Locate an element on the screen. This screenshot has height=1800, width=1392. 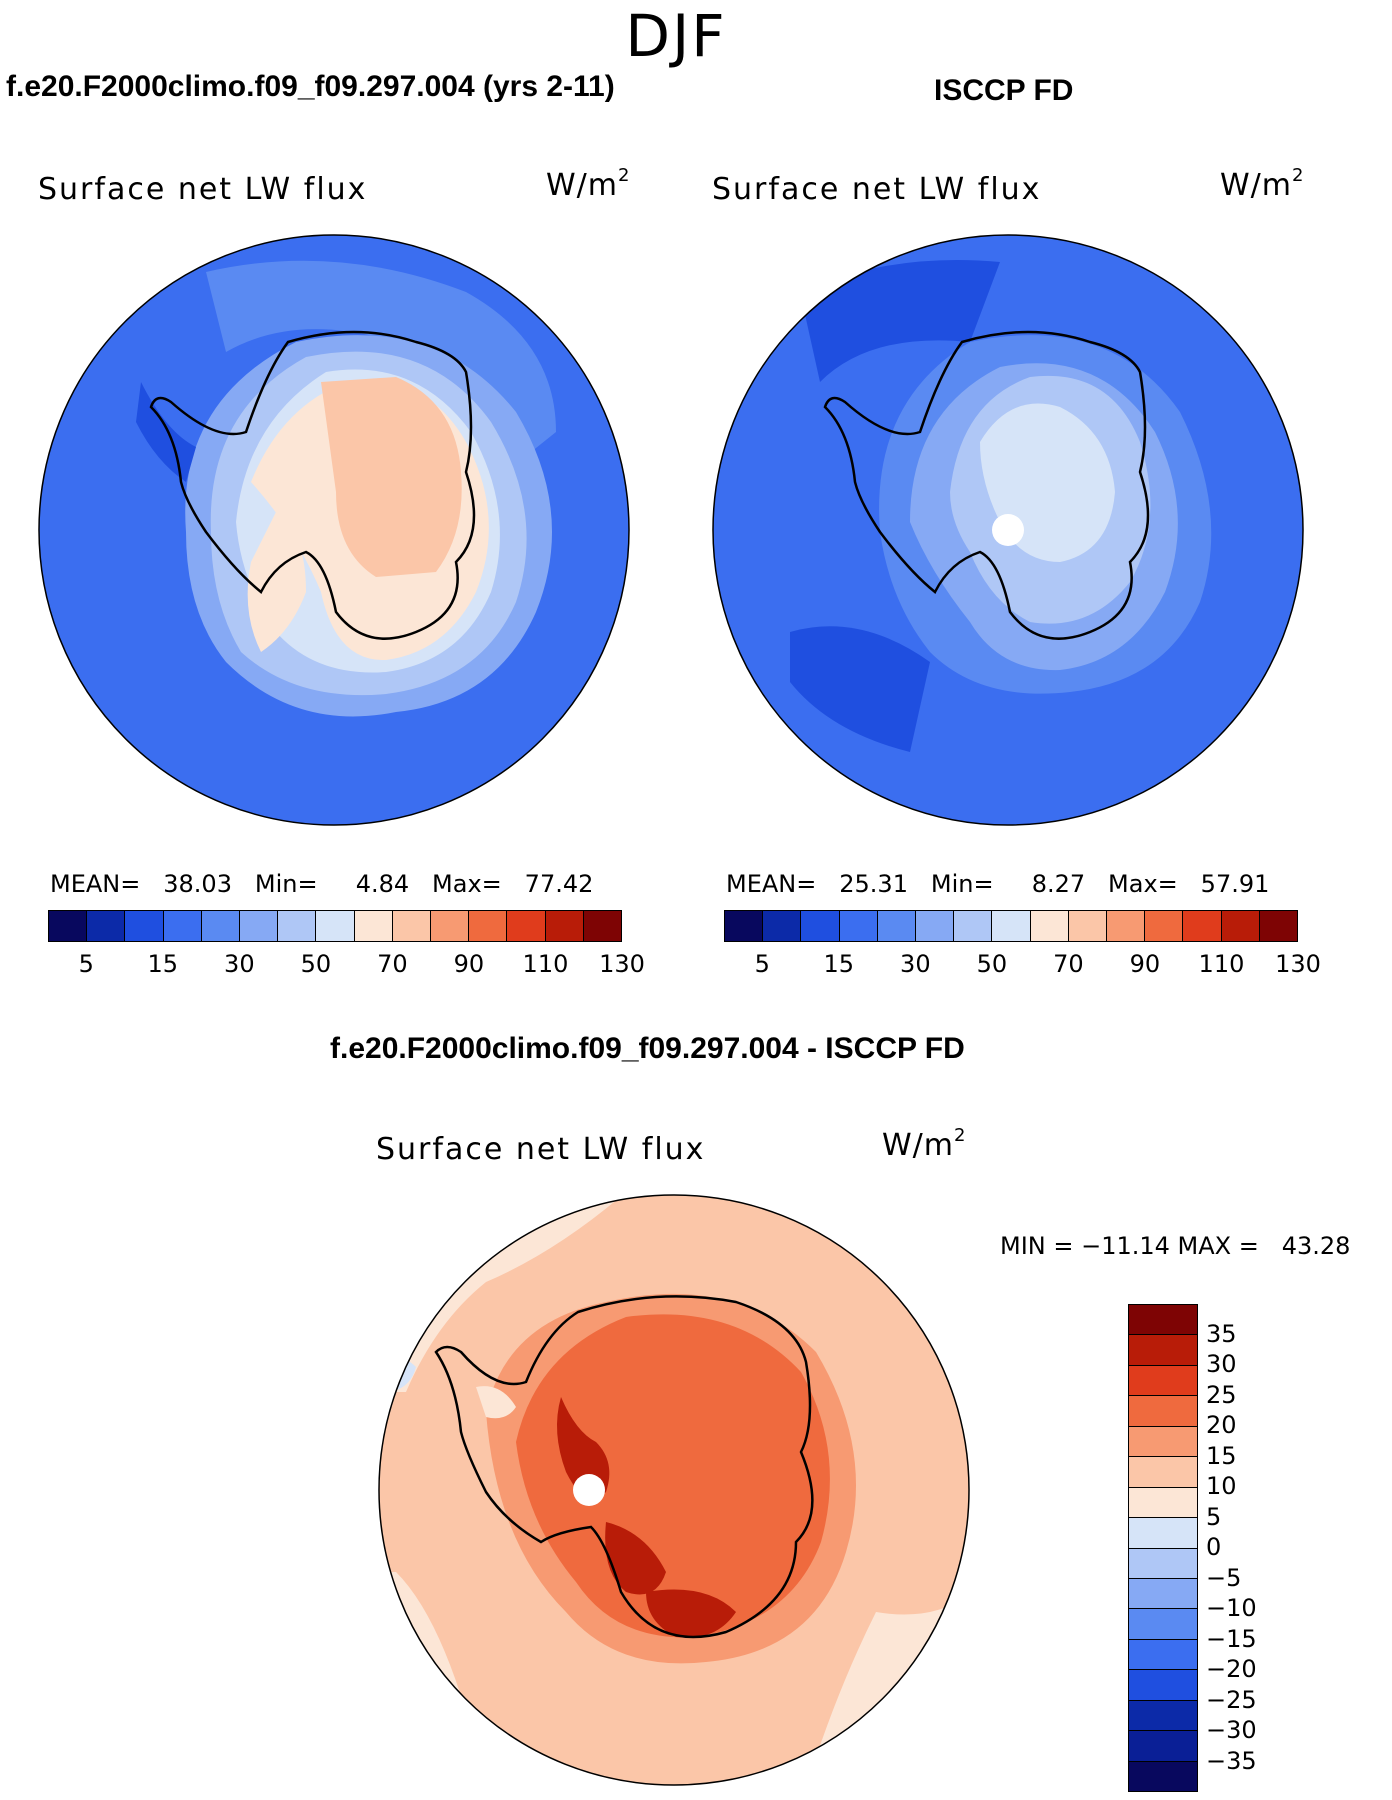
diff-colorbar-ticks: 35 30 25 20 15 10 5 0 −5 −10 −15 −20 −25 −30 −35 is located at coordinates (1246, 1548).